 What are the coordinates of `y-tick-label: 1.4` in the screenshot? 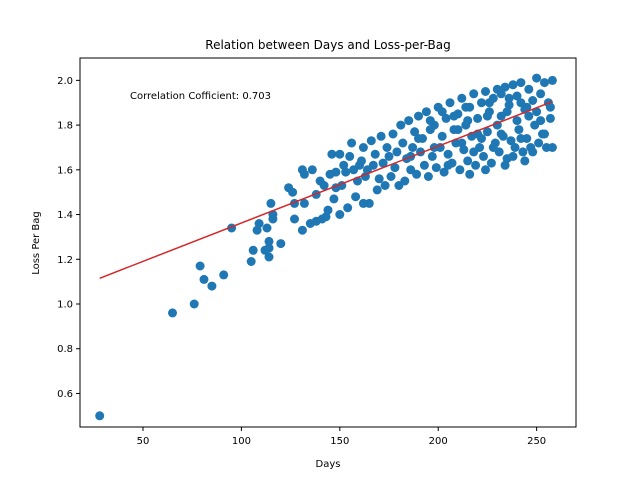 It's located at (65, 215).